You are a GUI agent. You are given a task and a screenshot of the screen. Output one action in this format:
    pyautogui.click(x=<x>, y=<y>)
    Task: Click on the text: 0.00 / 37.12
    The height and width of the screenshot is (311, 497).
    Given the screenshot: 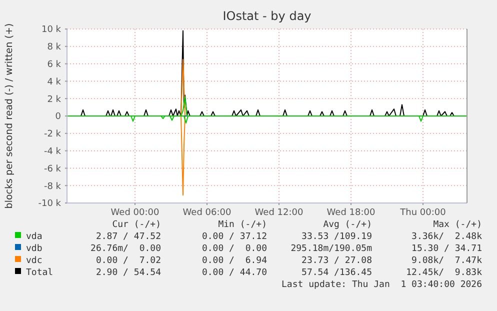 What is the action you would take?
    pyautogui.click(x=234, y=237)
    